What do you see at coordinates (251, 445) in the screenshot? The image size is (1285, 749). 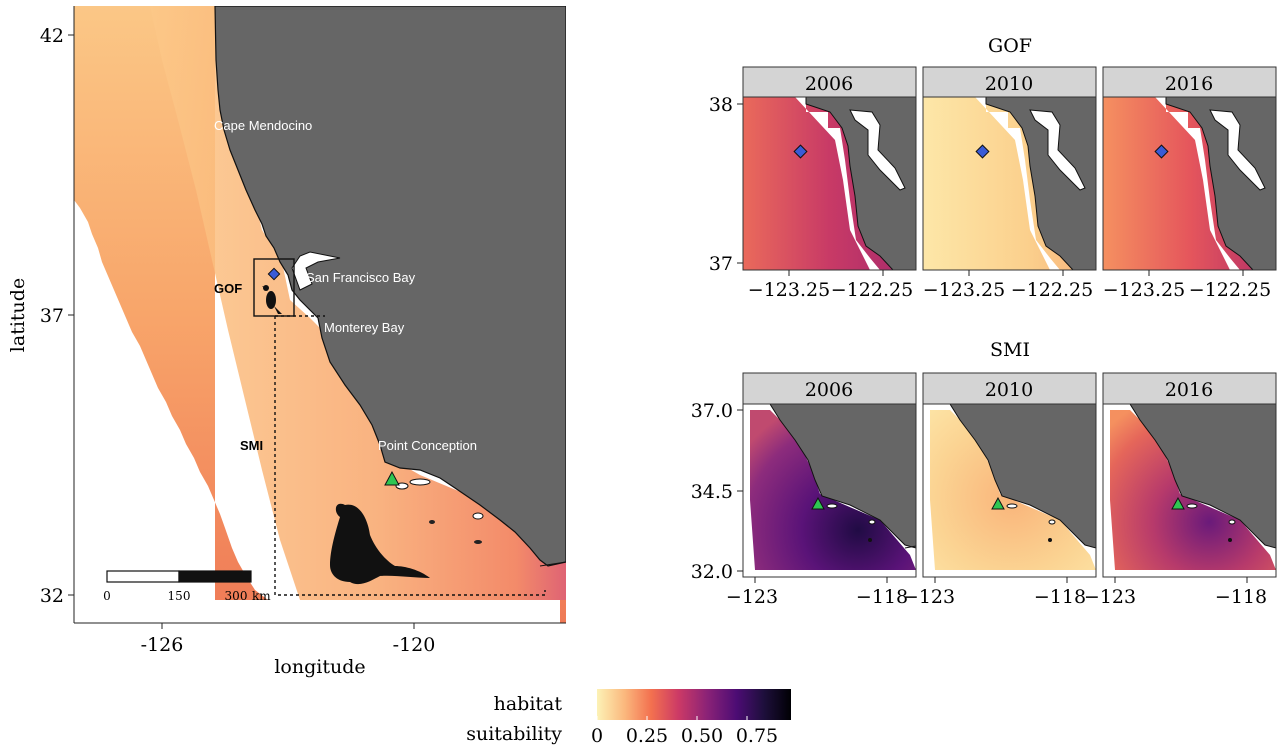 I see `region-label-smi: SMI` at bounding box center [251, 445].